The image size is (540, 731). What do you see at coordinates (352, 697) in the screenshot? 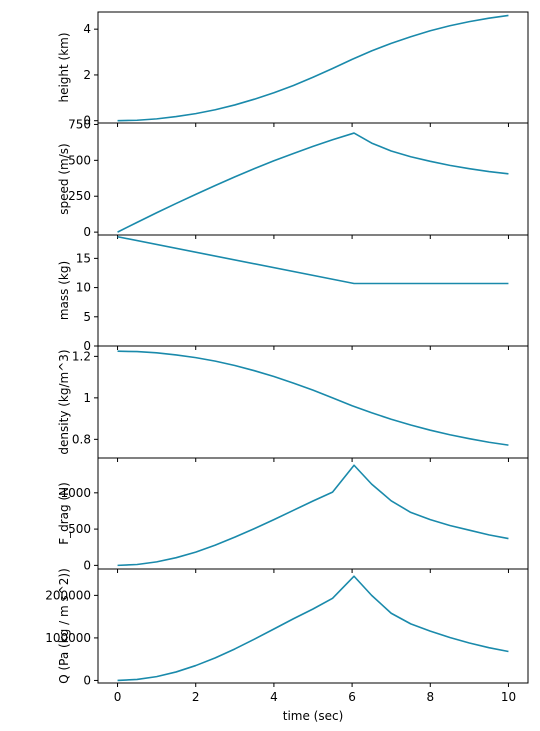
I see `x-tick-label: 6` at bounding box center [352, 697].